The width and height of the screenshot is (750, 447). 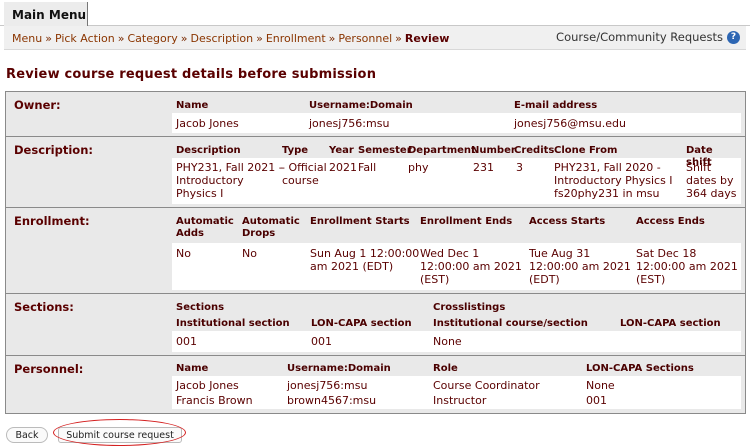 What do you see at coordinates (361, 323) in the screenshot?
I see `sections-header-loncapa: LON-CAPA section` at bounding box center [361, 323].